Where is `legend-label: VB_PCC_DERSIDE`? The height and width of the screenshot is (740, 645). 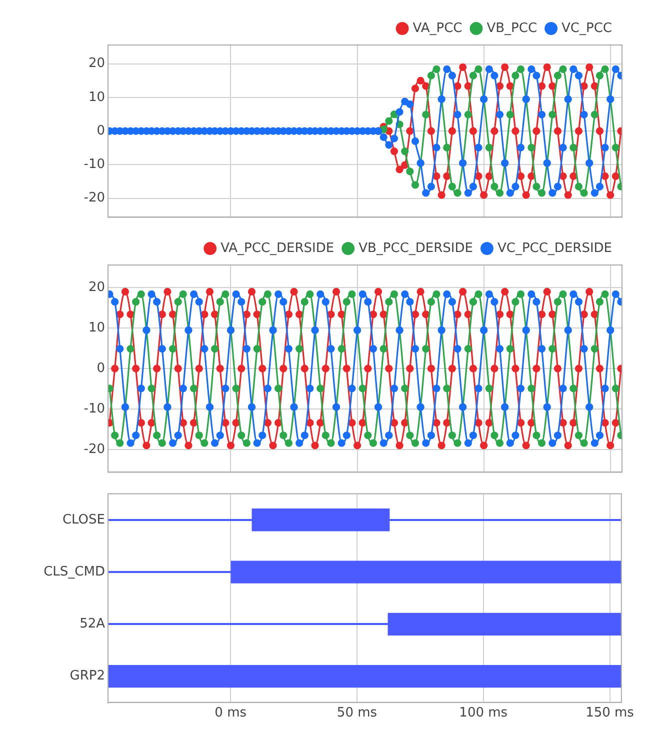 legend-label: VB_PCC_DERSIDE is located at coordinates (415, 248).